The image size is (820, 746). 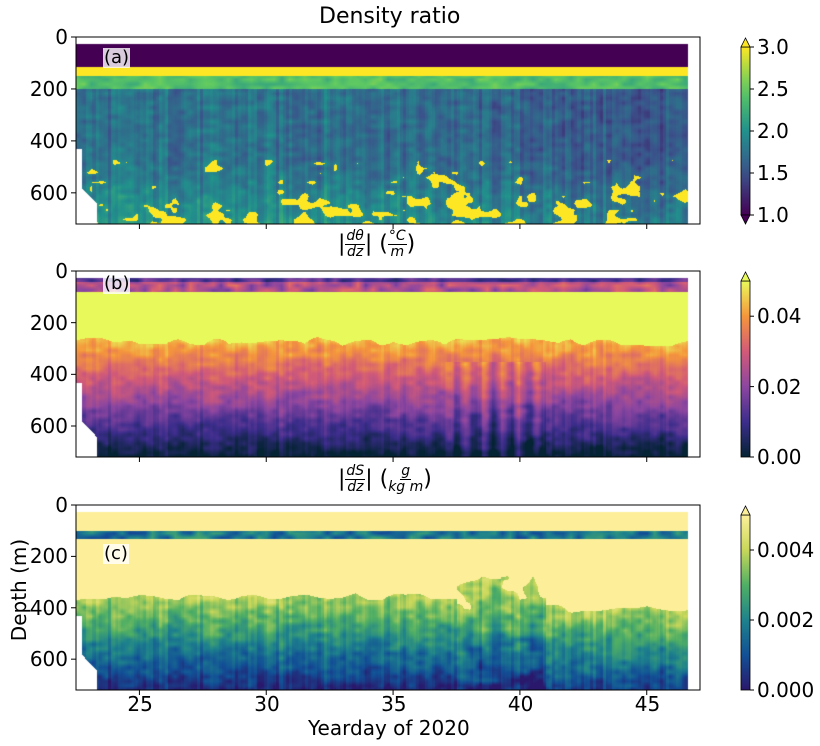 What do you see at coordinates (745, 219) in the screenshot?
I see `colorbar-extend-min` at bounding box center [745, 219].